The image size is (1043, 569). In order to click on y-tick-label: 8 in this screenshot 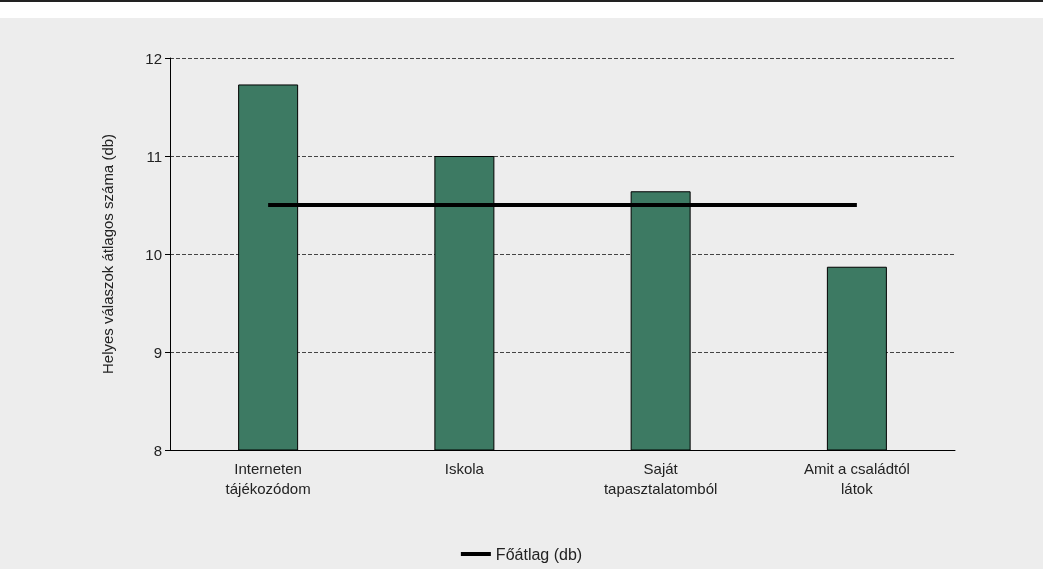, I will do `click(157, 450)`.